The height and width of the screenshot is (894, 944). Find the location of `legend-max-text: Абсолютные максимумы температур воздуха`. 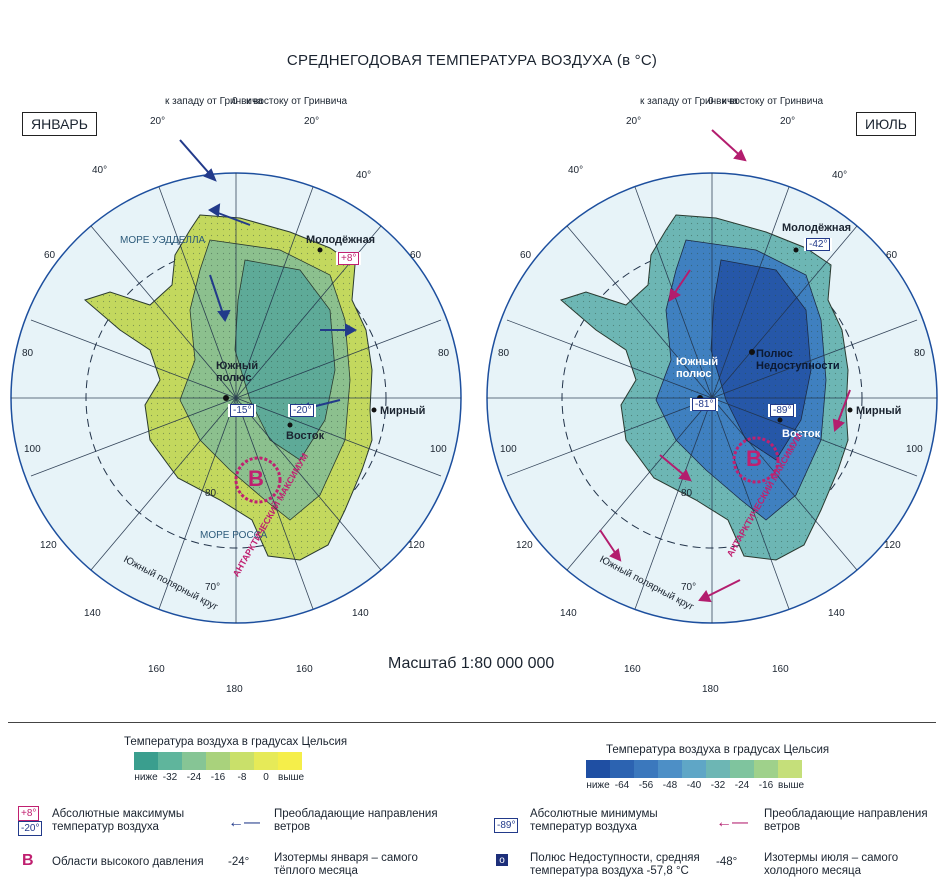

legend-max-text: Абсолютные максимумы температур воздуха is located at coordinates (118, 820).